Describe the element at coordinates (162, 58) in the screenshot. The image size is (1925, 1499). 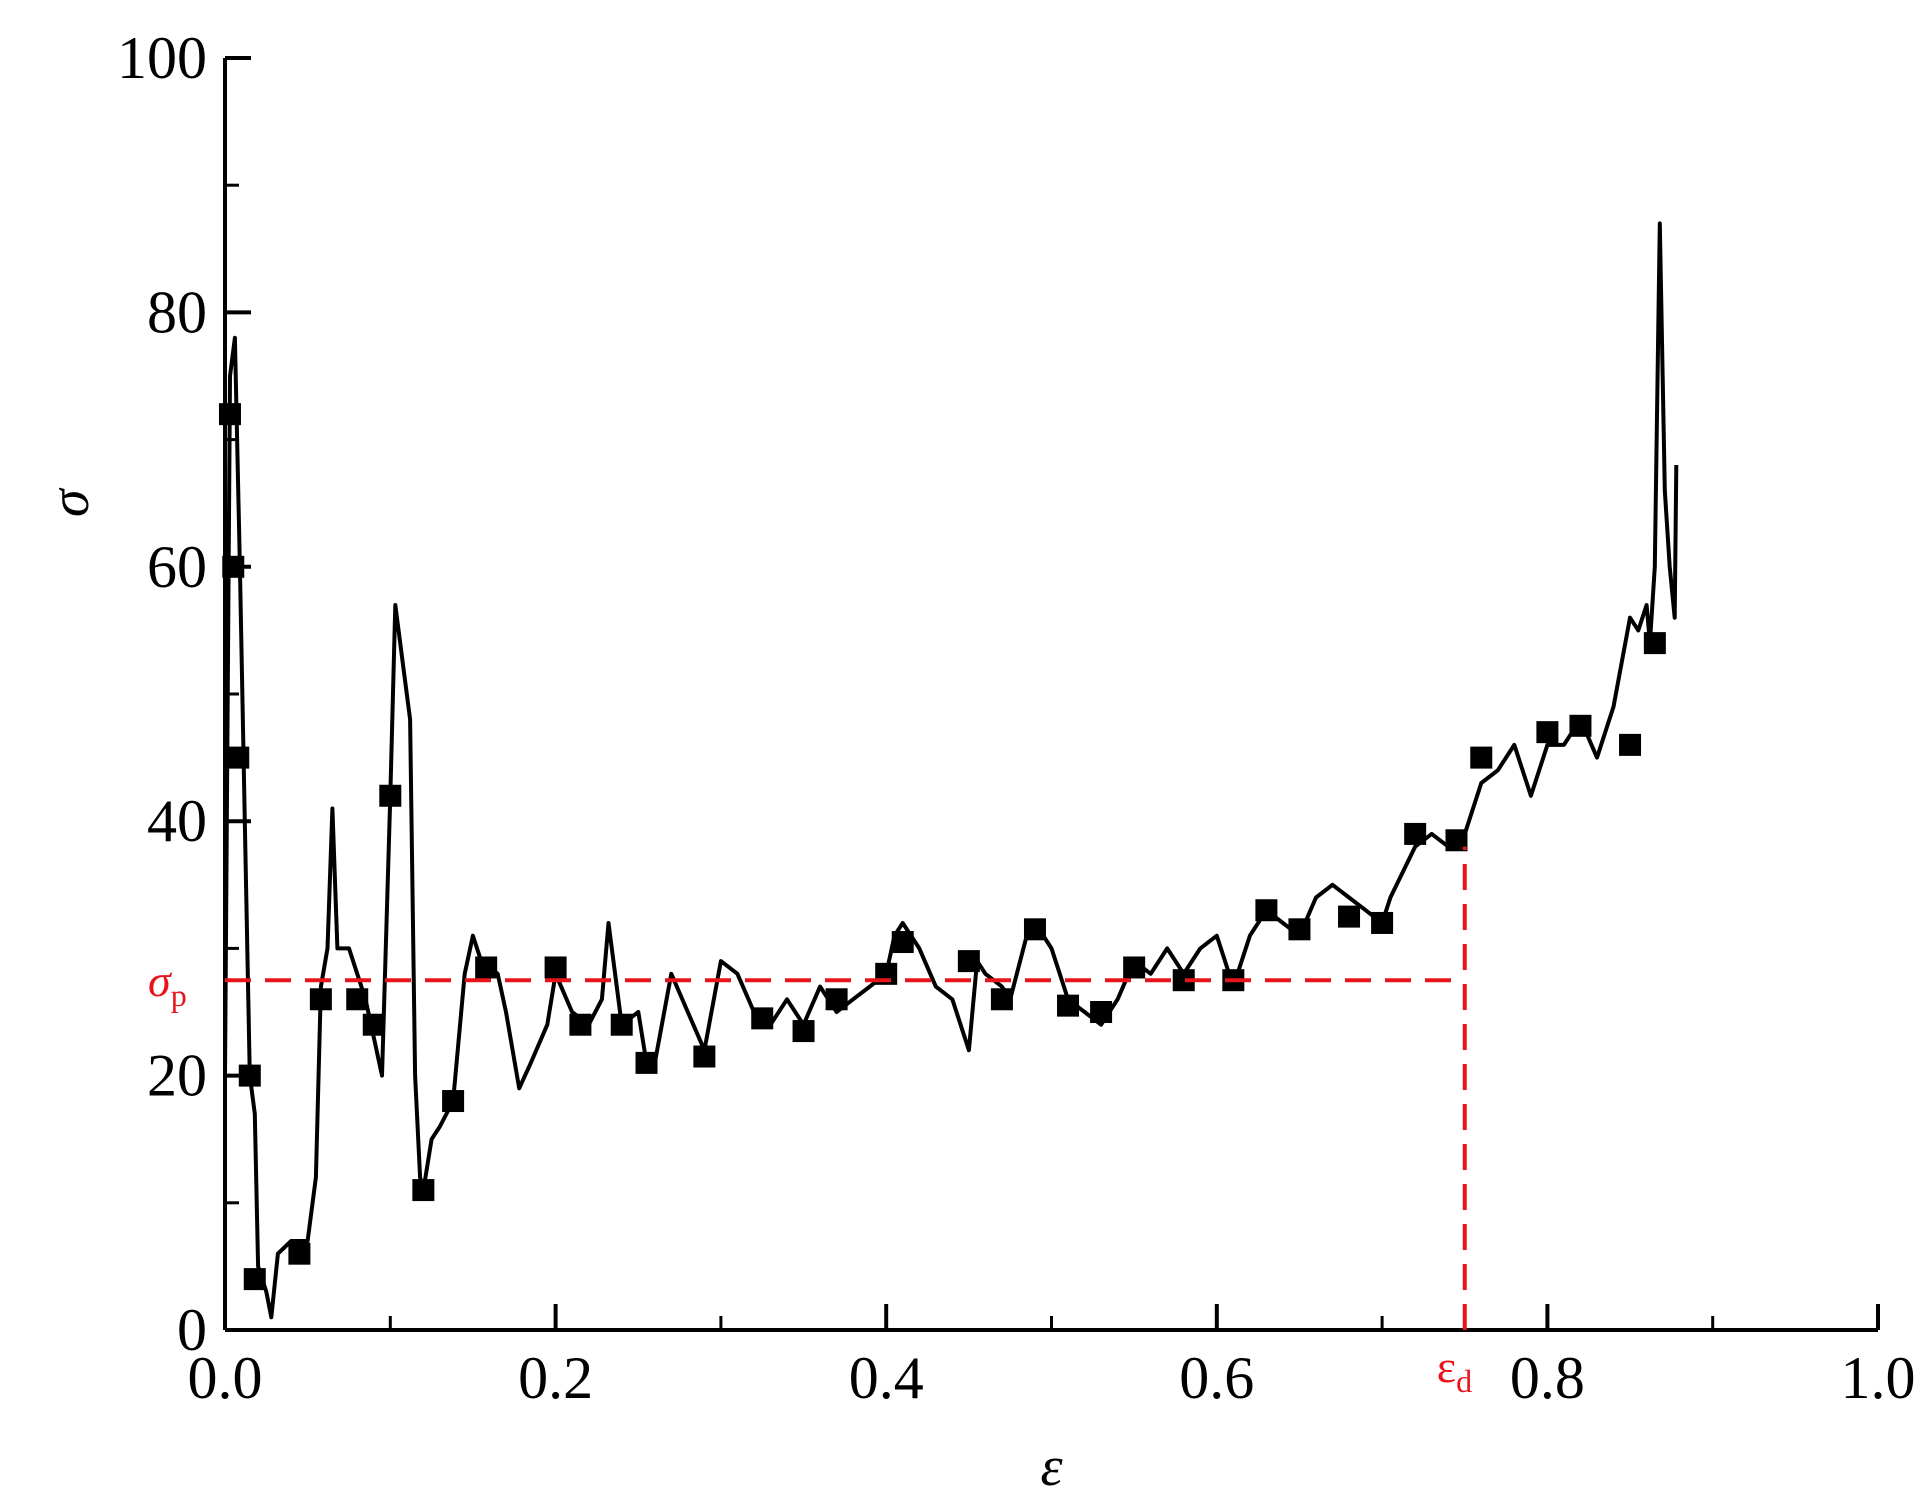
I see `y-tick-label: 100` at that location.